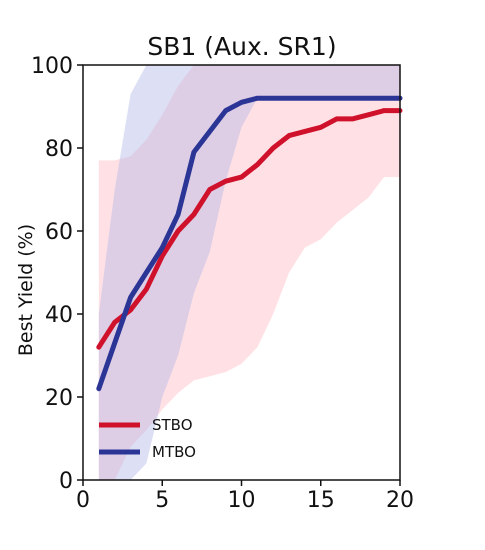 This screenshot has width=485, height=550. What do you see at coordinates (66, 481) in the screenshot?
I see `y-tick-label: 0` at bounding box center [66, 481].